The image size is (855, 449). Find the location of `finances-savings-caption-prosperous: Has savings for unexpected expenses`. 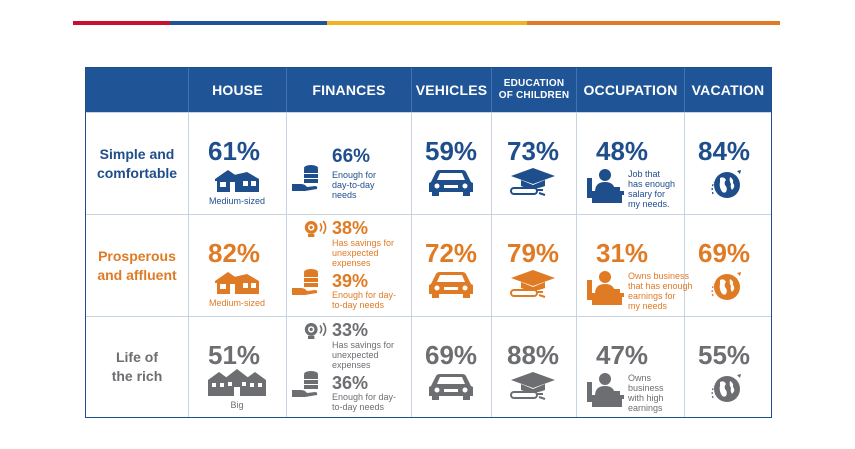

finances-savings-caption-prosperous: Has savings for unexpected expenses is located at coordinates (363, 253).